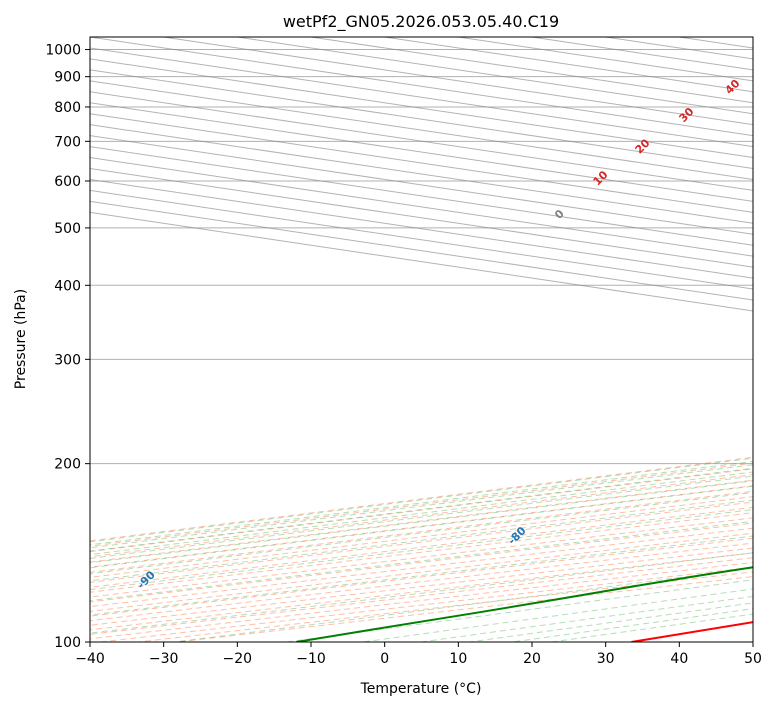  Describe the element at coordinates (67, 286) in the screenshot. I see `y-tick-label: 400` at that location.